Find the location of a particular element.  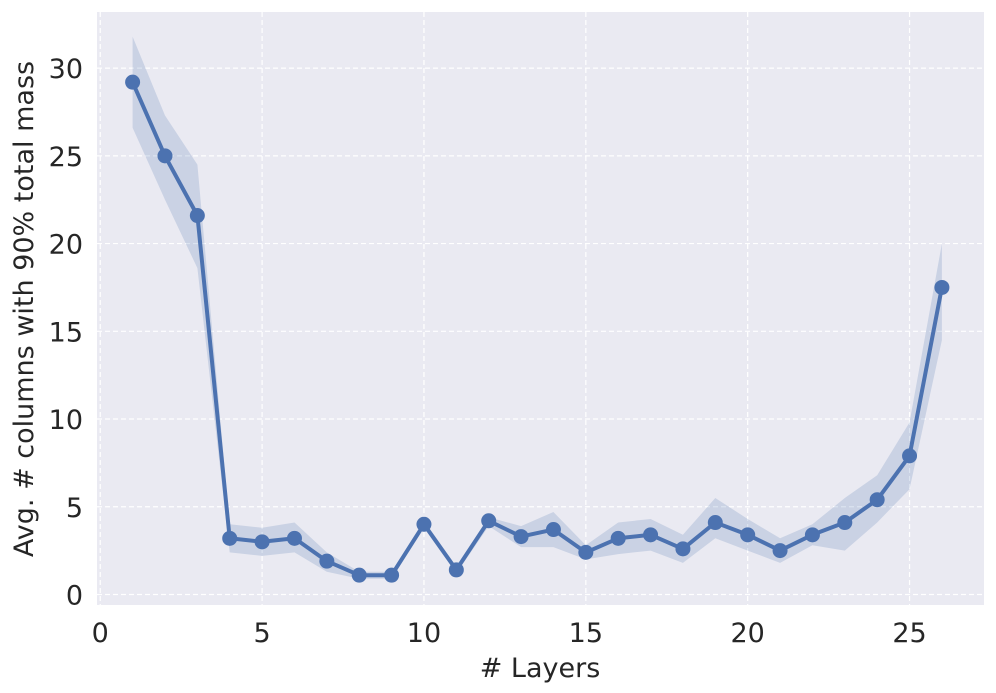

y-tick-label: 0 is located at coordinates (74, 595).